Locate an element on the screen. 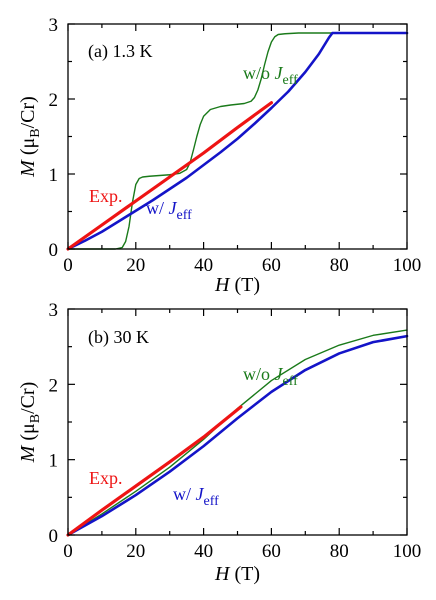  panel-a-y-tick-label: 0 is located at coordinates (54, 250).